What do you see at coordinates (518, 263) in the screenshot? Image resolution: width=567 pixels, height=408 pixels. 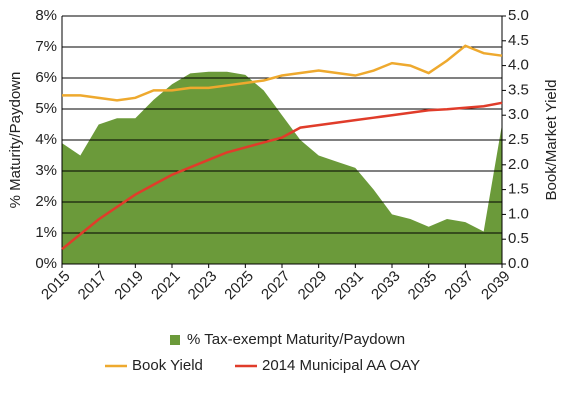 I see `y2-tick-label: 0.0` at bounding box center [518, 263].